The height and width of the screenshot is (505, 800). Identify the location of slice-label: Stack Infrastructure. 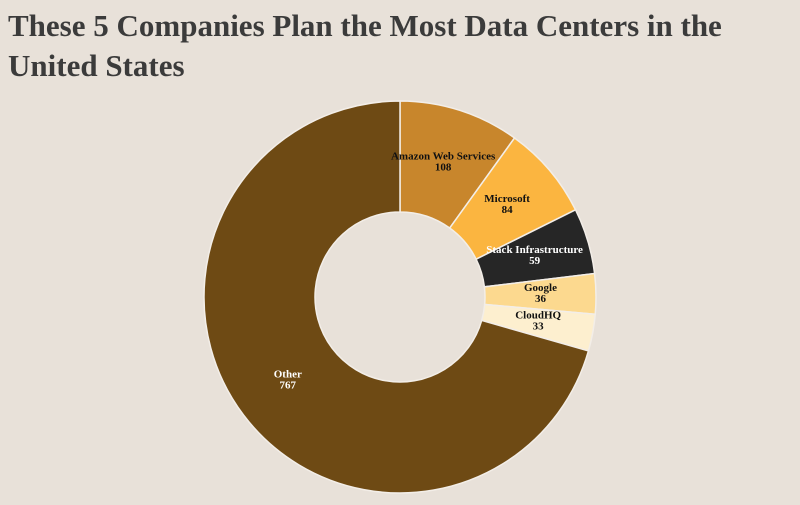
(534, 250).